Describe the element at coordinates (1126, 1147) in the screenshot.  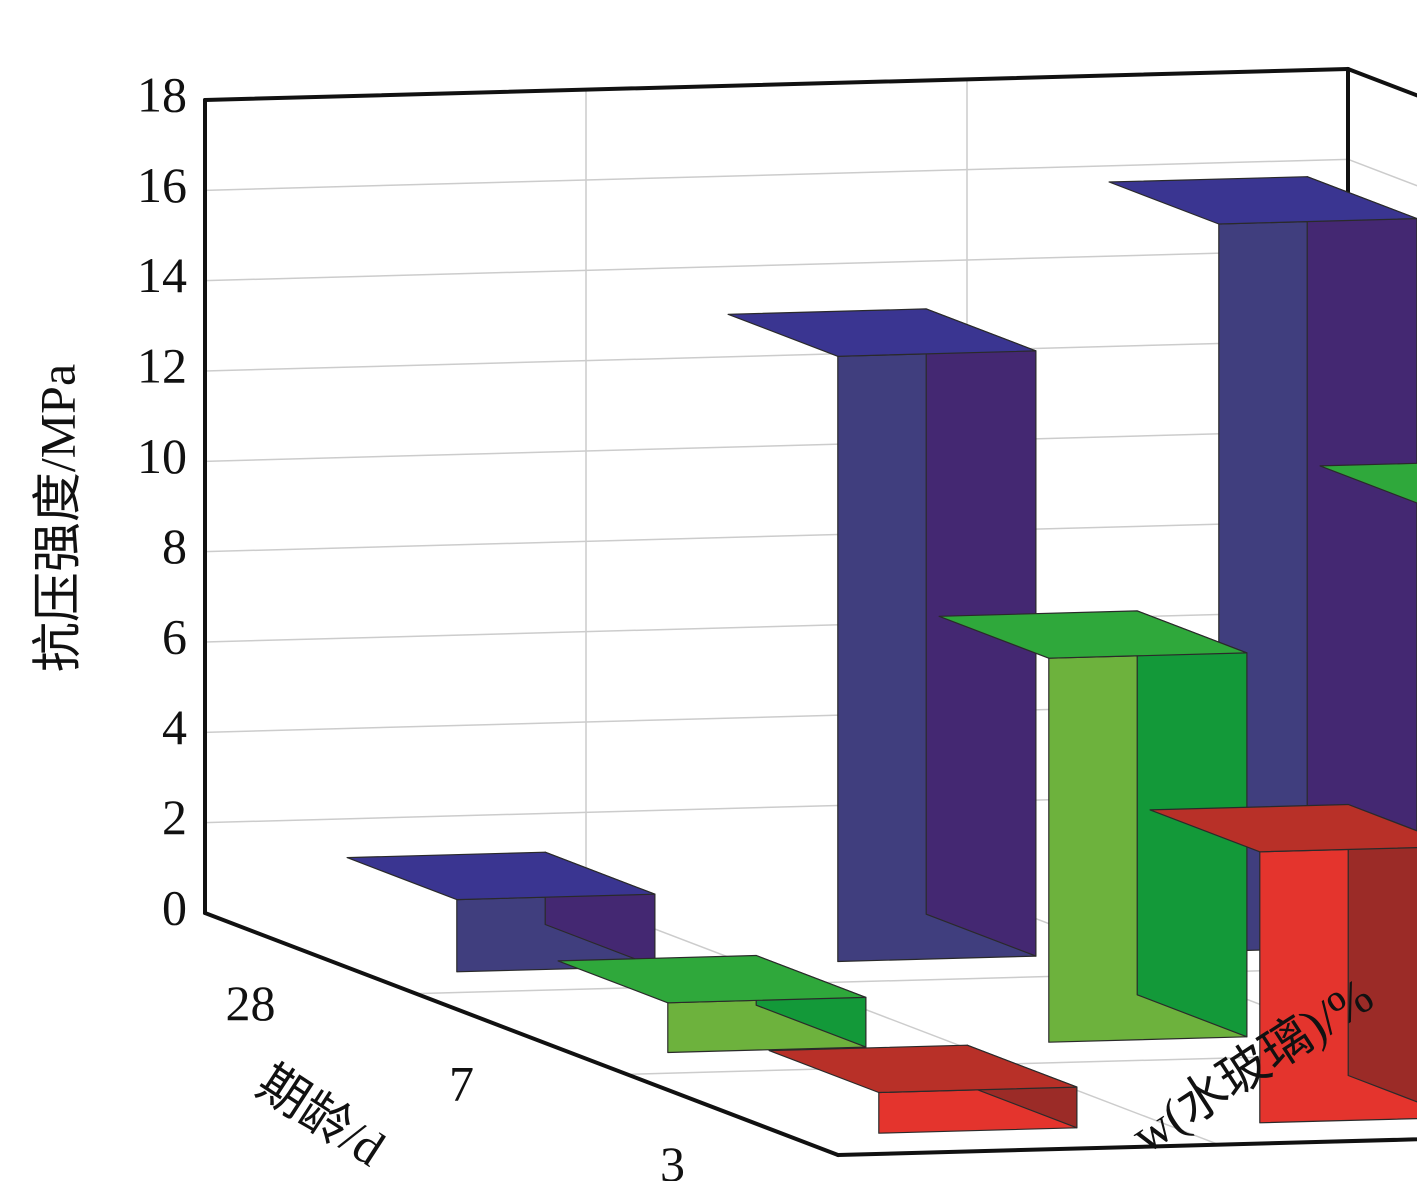
I see `content-axis` at that location.